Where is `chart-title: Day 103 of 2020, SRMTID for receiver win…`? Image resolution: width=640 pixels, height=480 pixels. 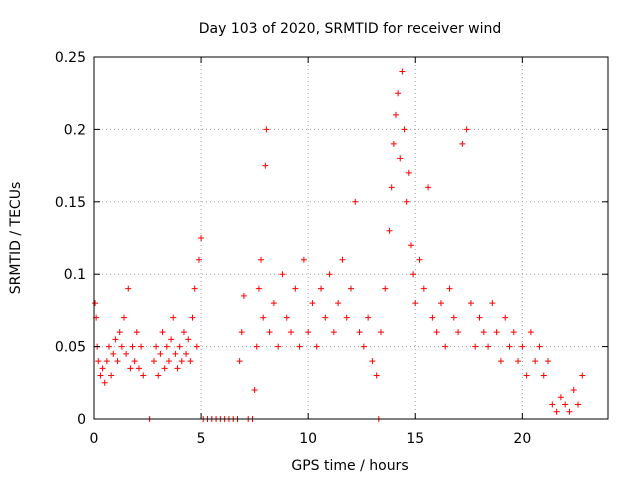
chart-title: Day 103 of 2020, SRMTID for receiver win… is located at coordinates (350, 29).